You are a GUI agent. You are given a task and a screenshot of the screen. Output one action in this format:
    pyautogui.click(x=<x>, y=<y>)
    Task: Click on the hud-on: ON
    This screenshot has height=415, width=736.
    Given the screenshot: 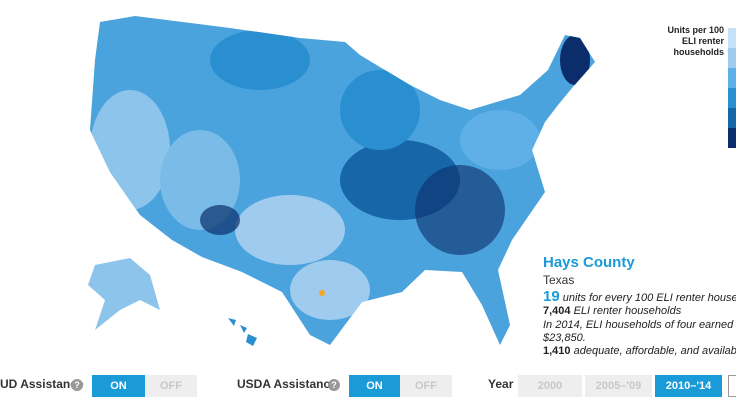 What is the action you would take?
    pyautogui.click(x=118, y=386)
    